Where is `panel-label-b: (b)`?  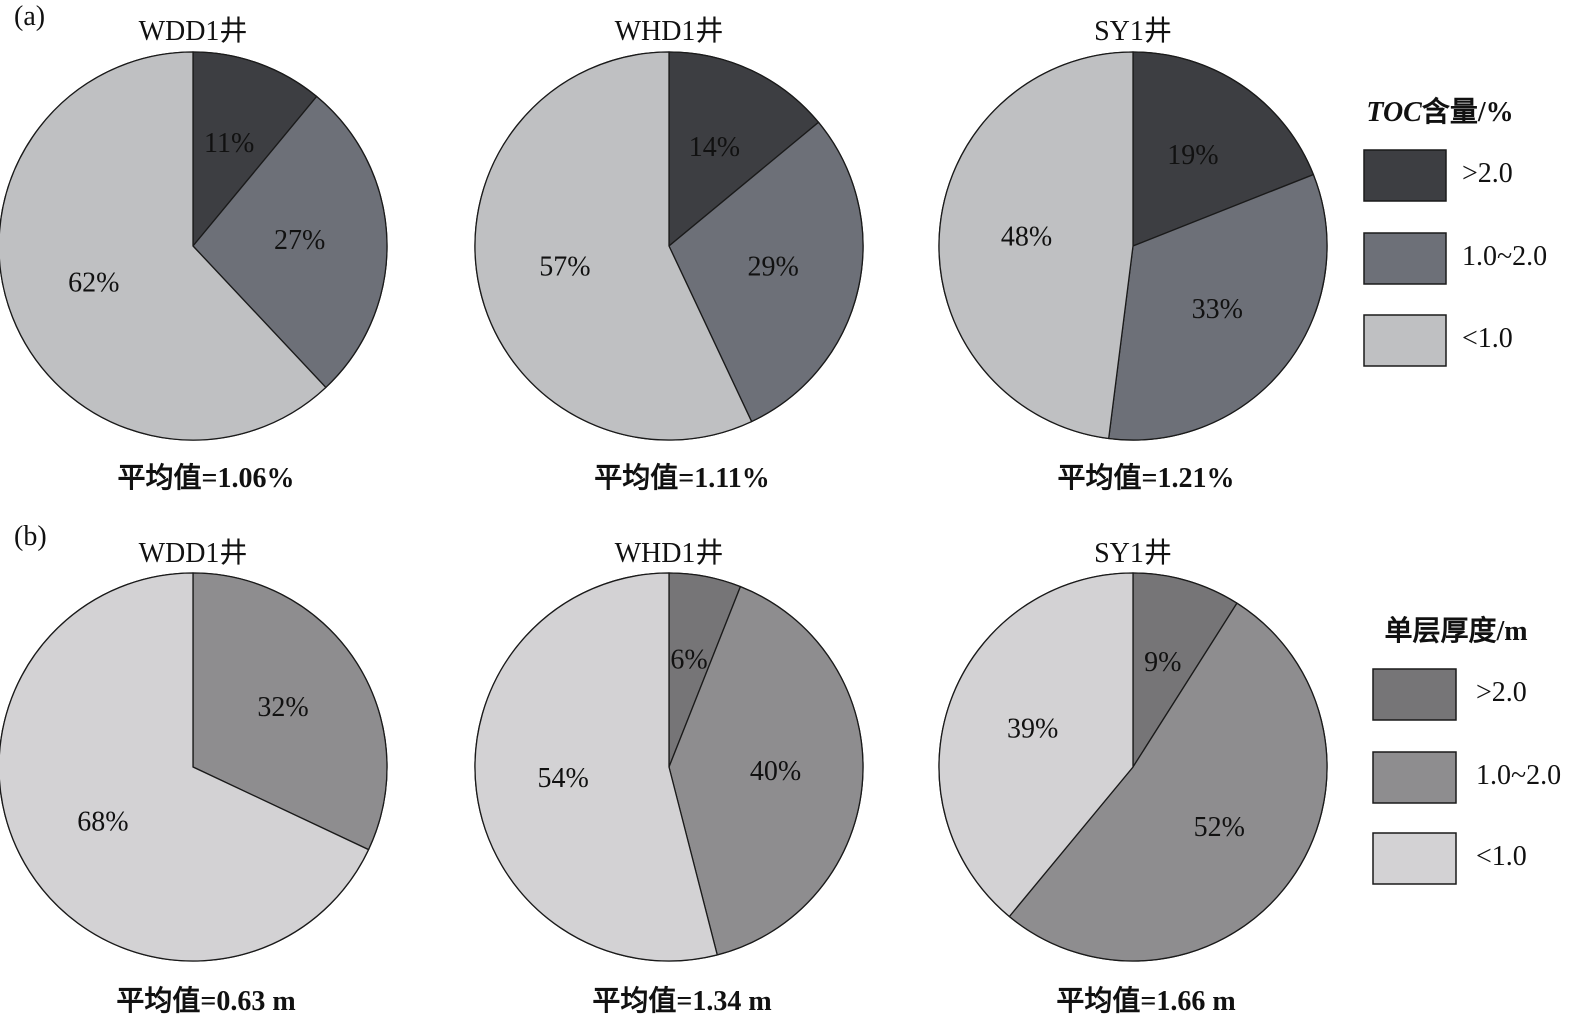
panel-label-b: (b) is located at coordinates (30, 536).